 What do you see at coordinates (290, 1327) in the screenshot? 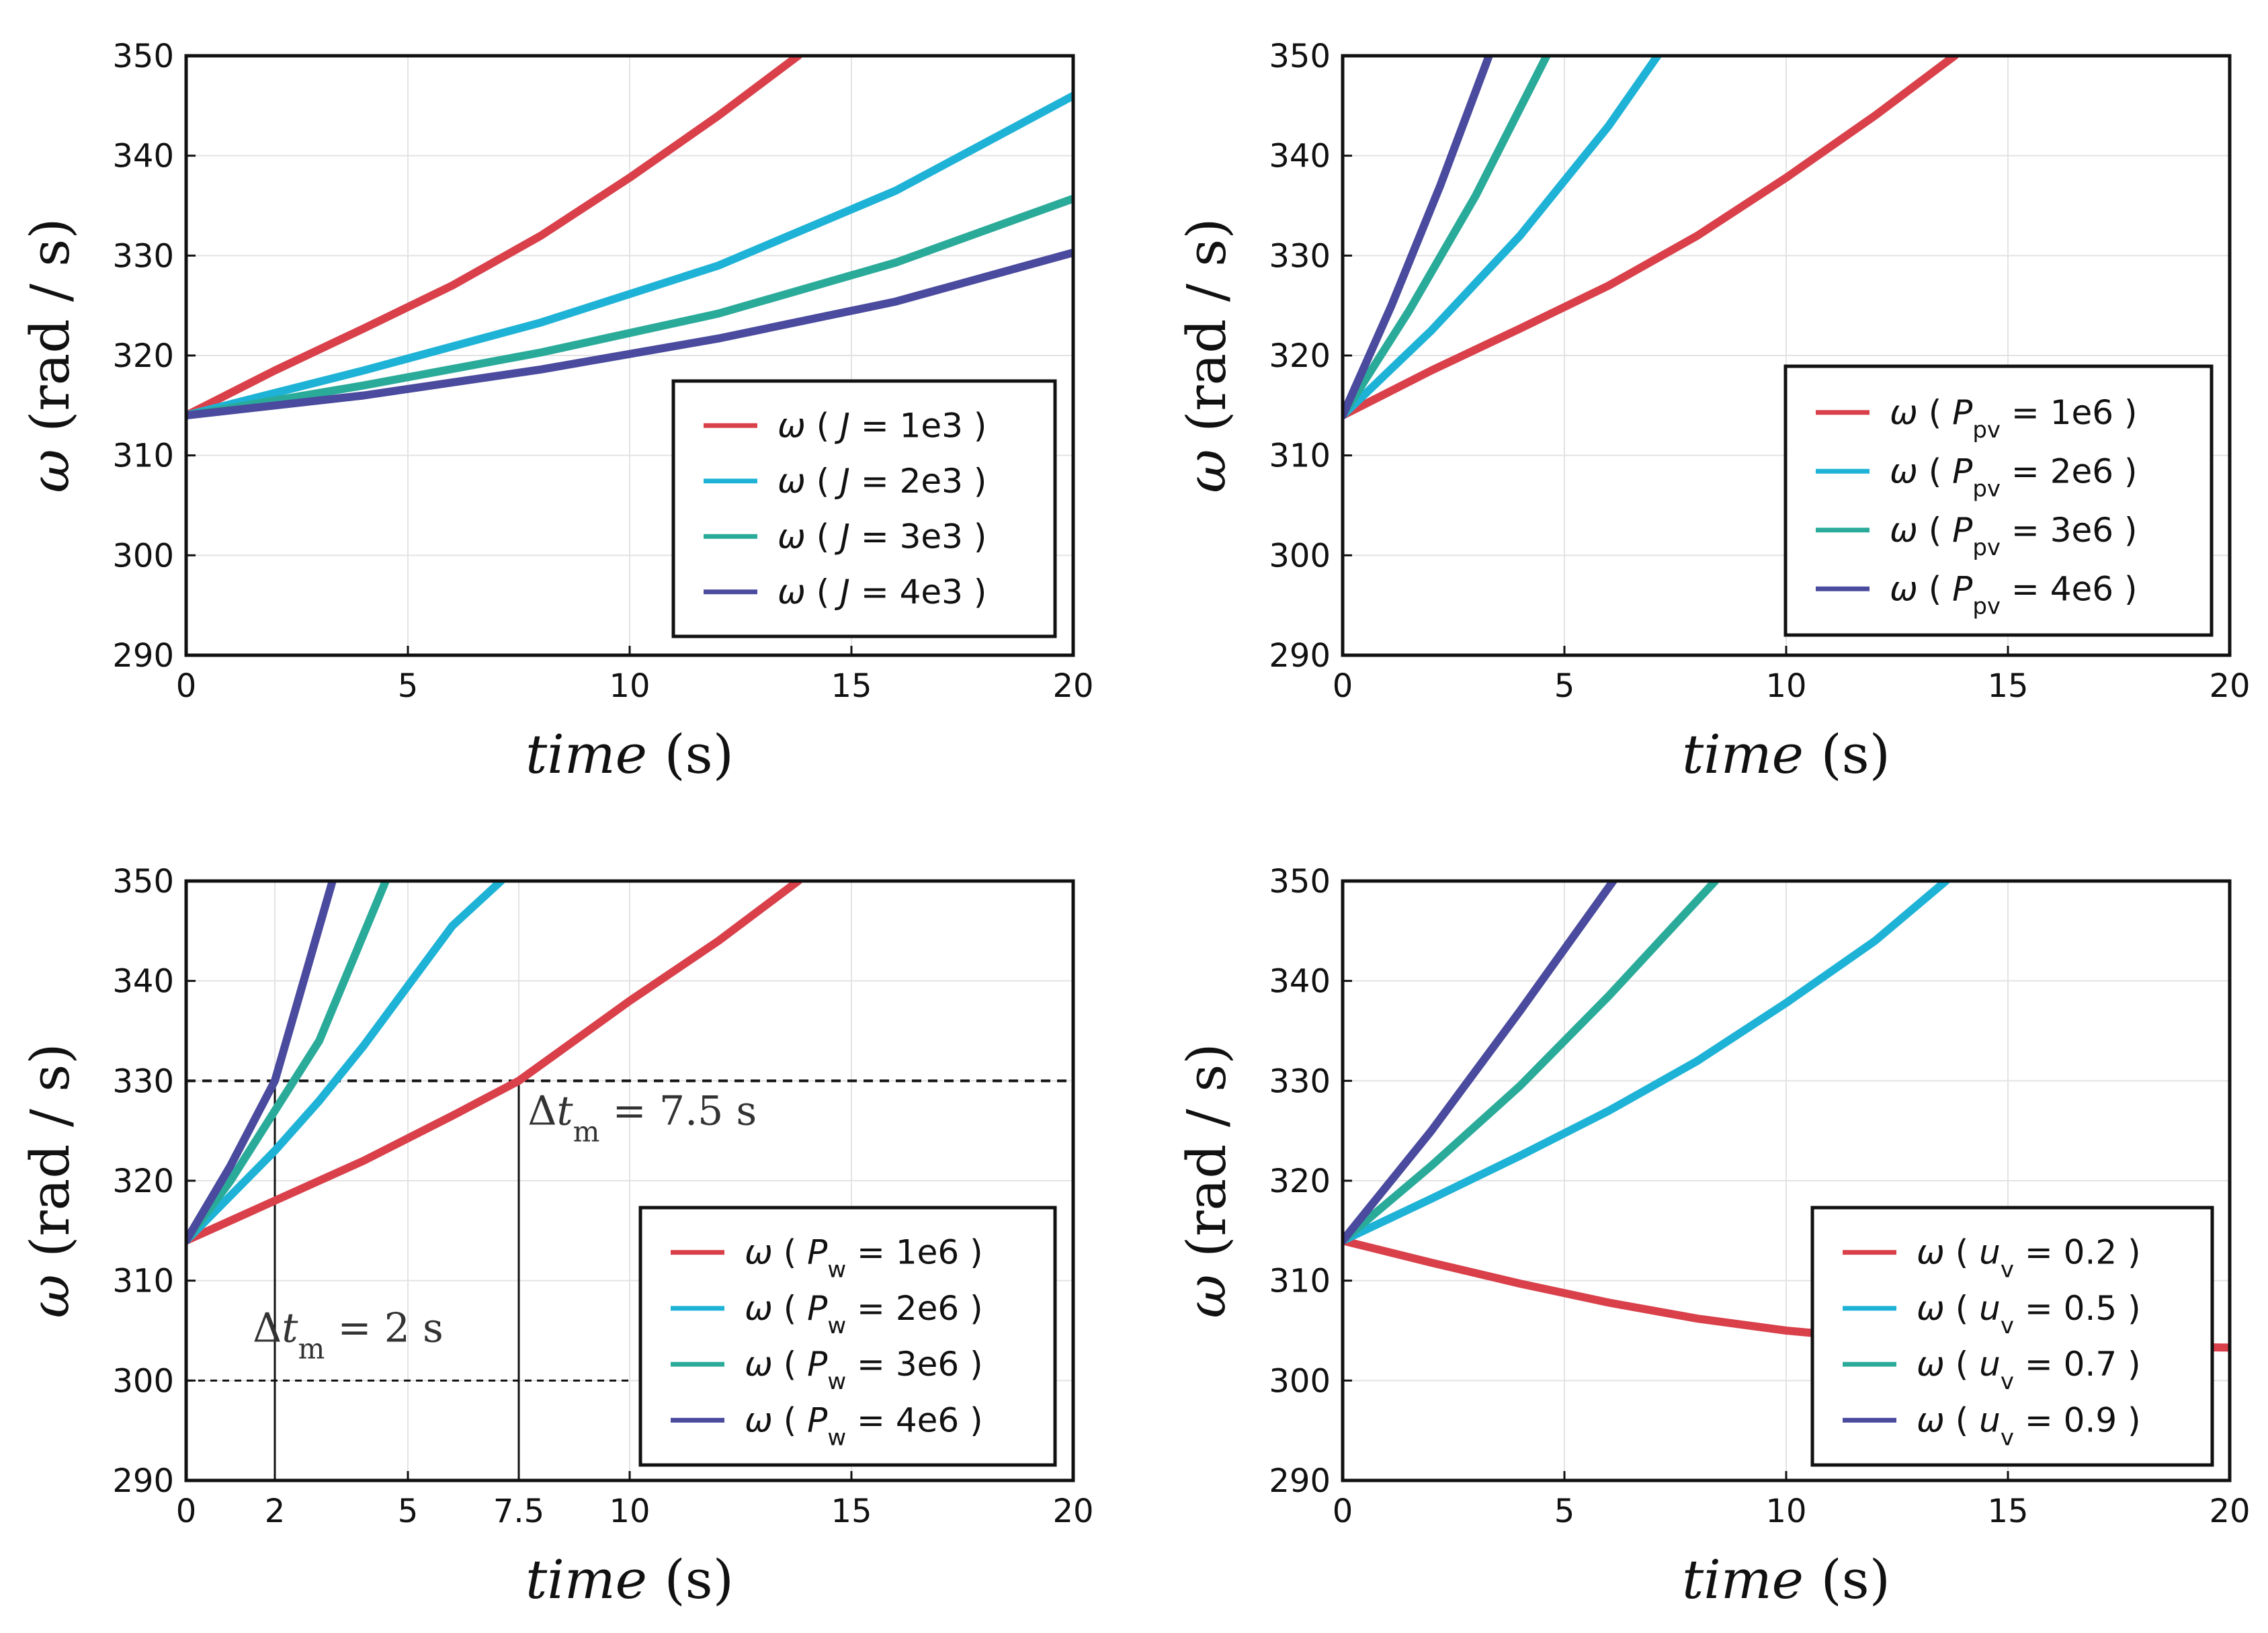
I see `annotation-var: t` at bounding box center [290, 1327].